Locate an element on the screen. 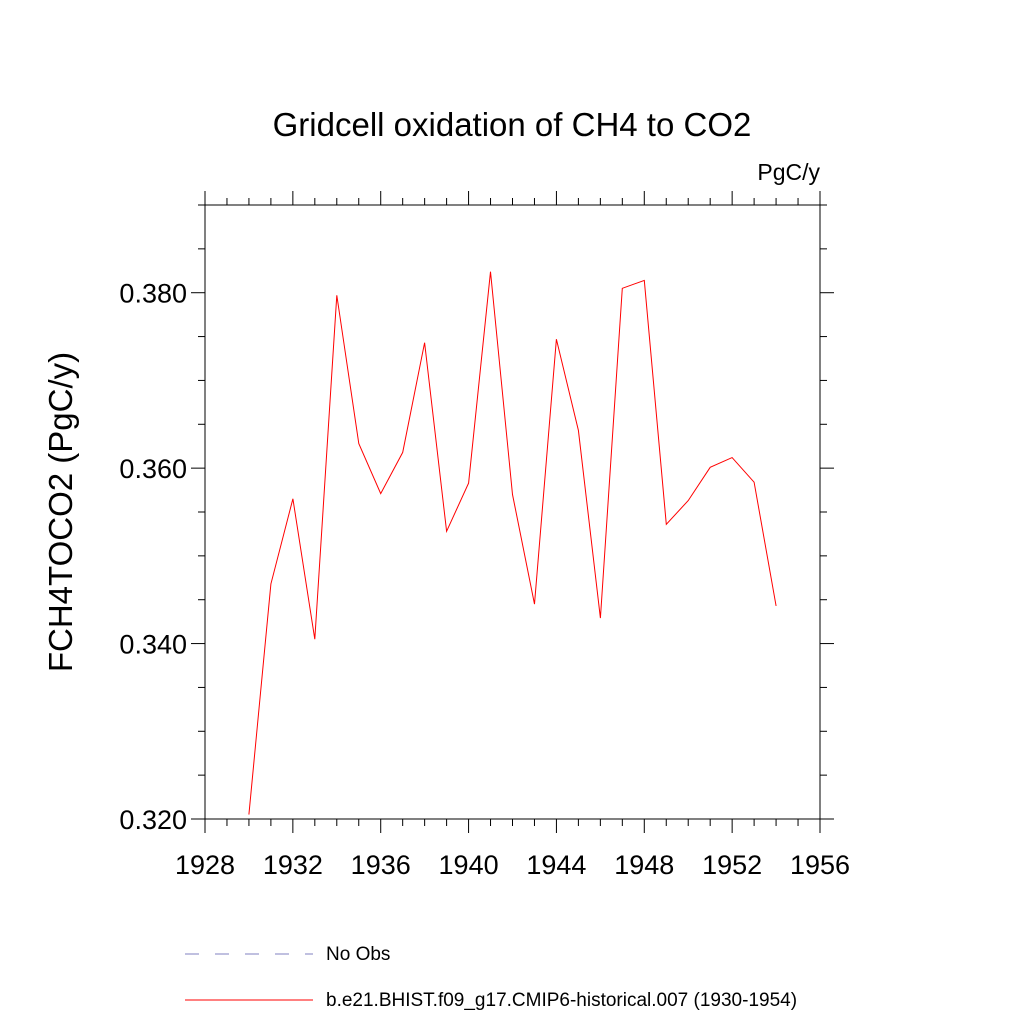 The width and height of the screenshot is (1024, 1029). y-tick-label: 0.360 is located at coordinates (153, 469).